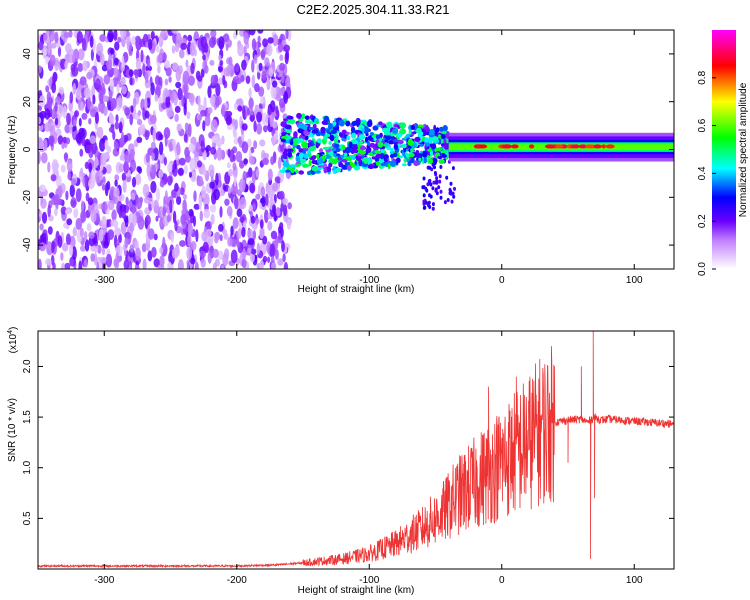 The height and width of the screenshot is (600, 750). What do you see at coordinates (27, 197) in the screenshot?
I see `y-tick-label: -20` at bounding box center [27, 197].